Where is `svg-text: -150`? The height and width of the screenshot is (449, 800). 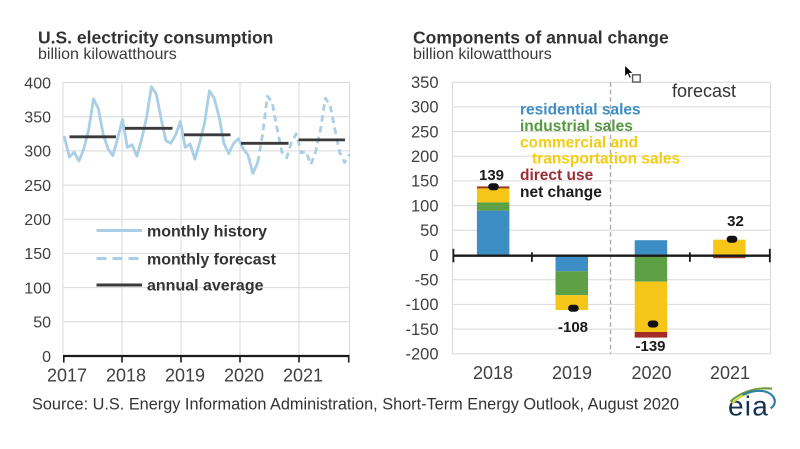 svg-text: -150 is located at coordinates (421, 330).